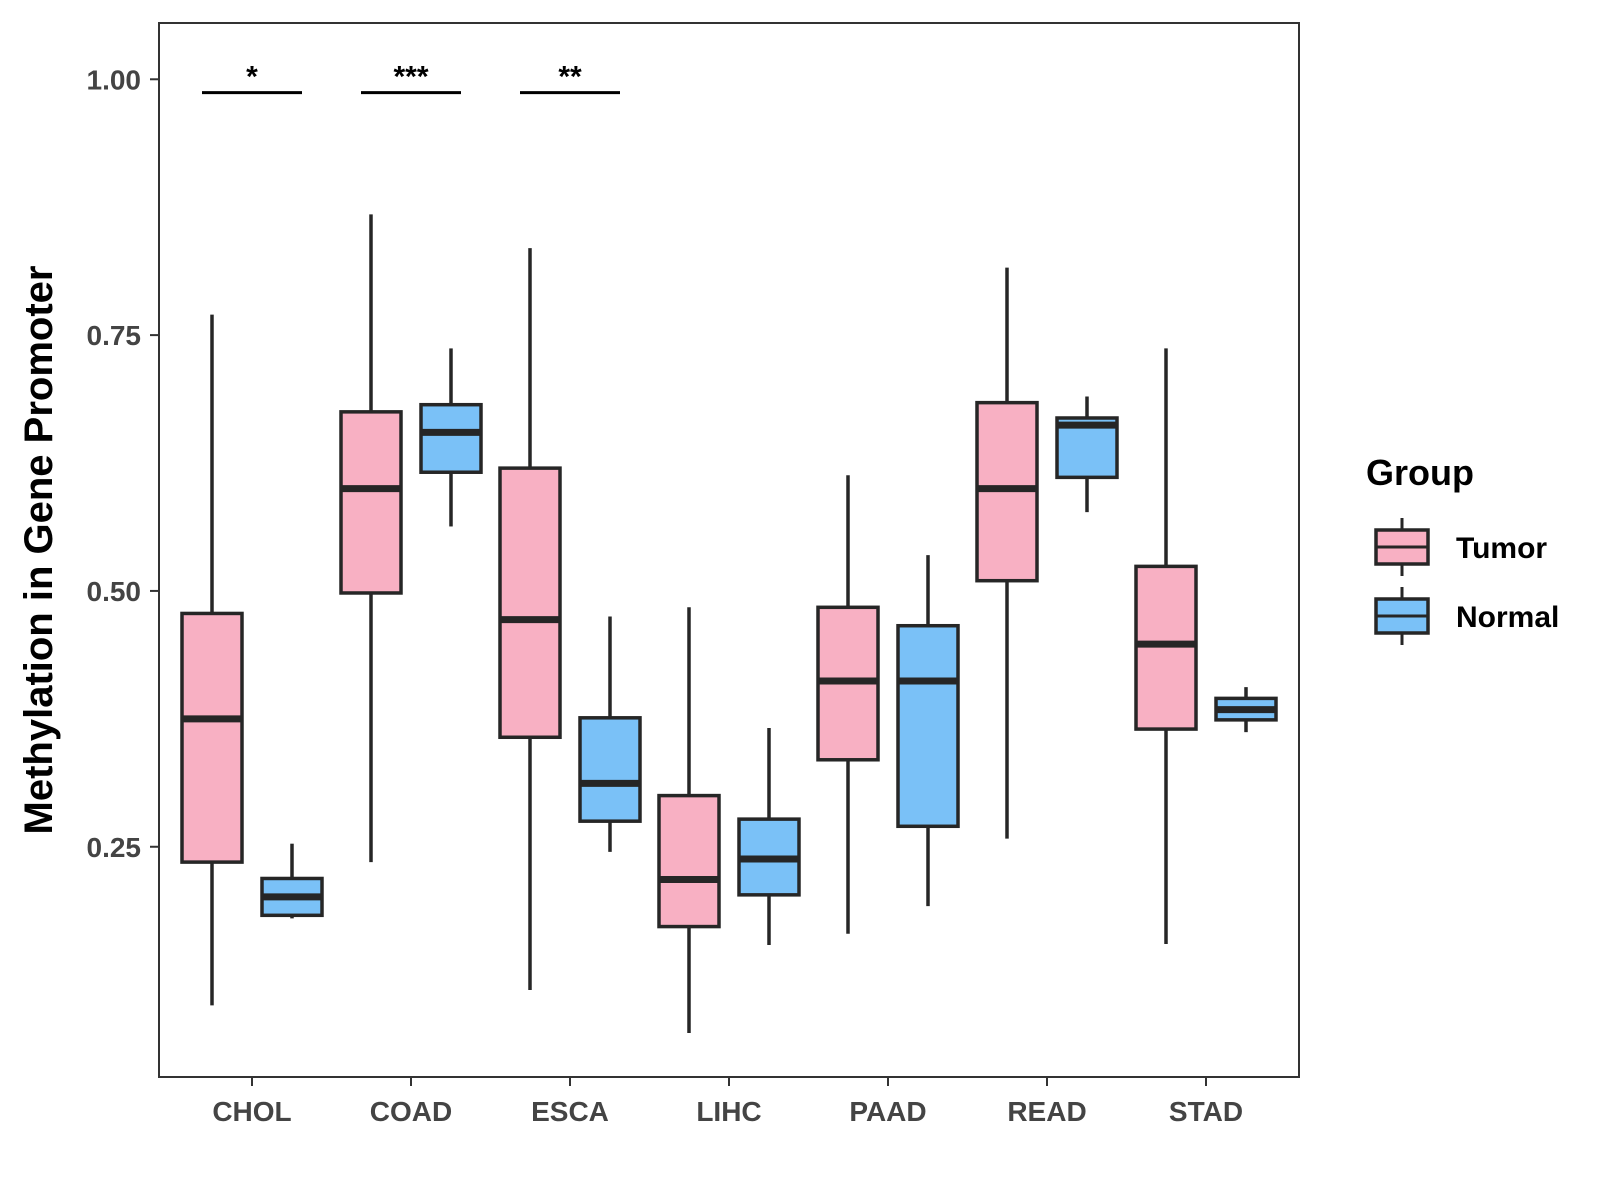 The height and width of the screenshot is (1200, 1600). What do you see at coordinates (1046, 1111) in the screenshot?
I see `x-tick-label: READ` at bounding box center [1046, 1111].